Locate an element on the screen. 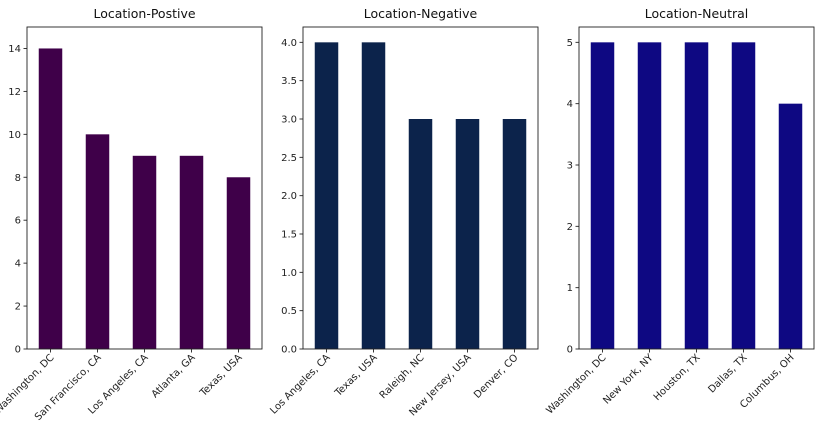  y-tick-label: 6 is located at coordinates (18, 221).